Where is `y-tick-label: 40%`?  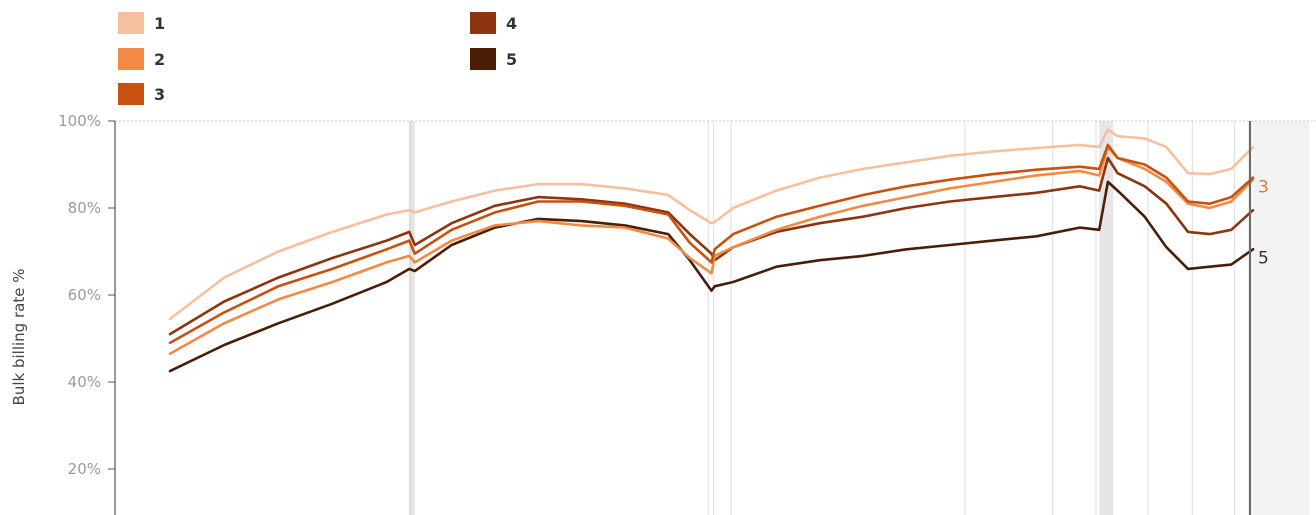
y-tick-label: 40% is located at coordinates (84, 382).